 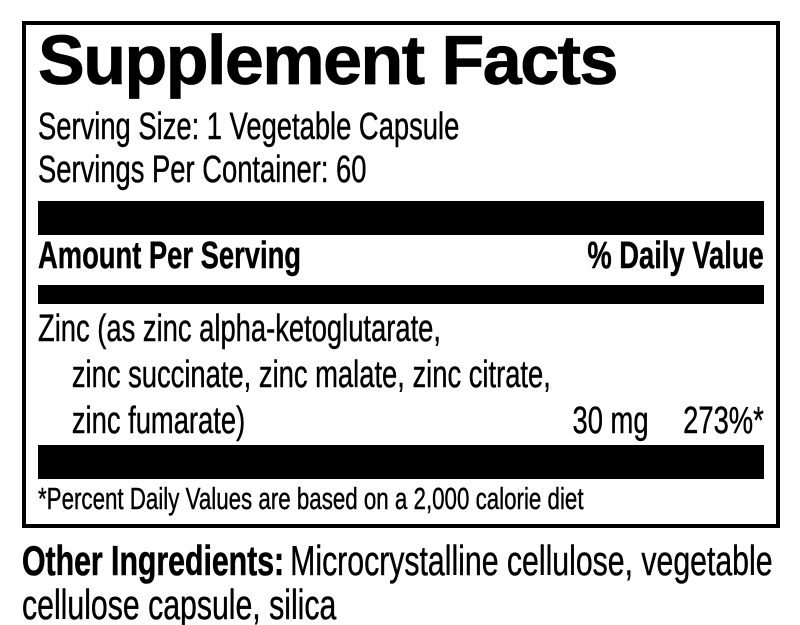 I want to click on other-ingredients-text-1: Microcrystalline cellulose, vegetable, so click(x=531, y=560).